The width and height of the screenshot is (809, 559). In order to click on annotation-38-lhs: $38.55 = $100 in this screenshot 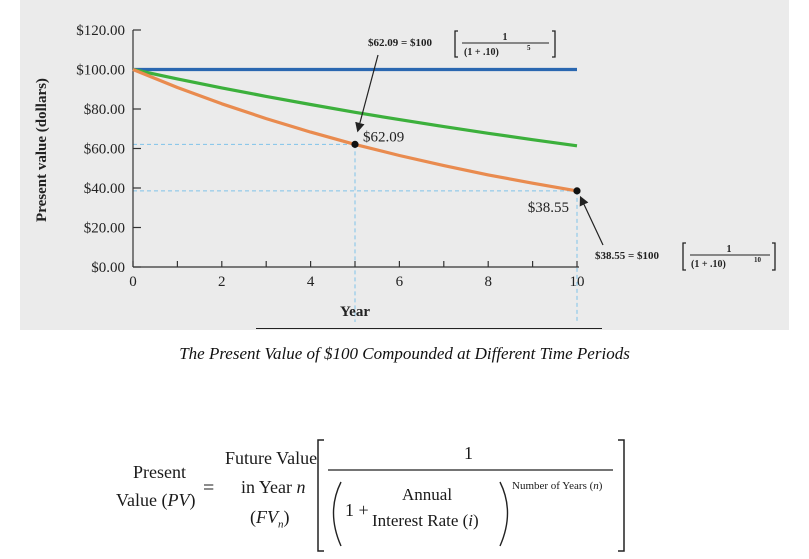, I will do `click(627, 256)`.